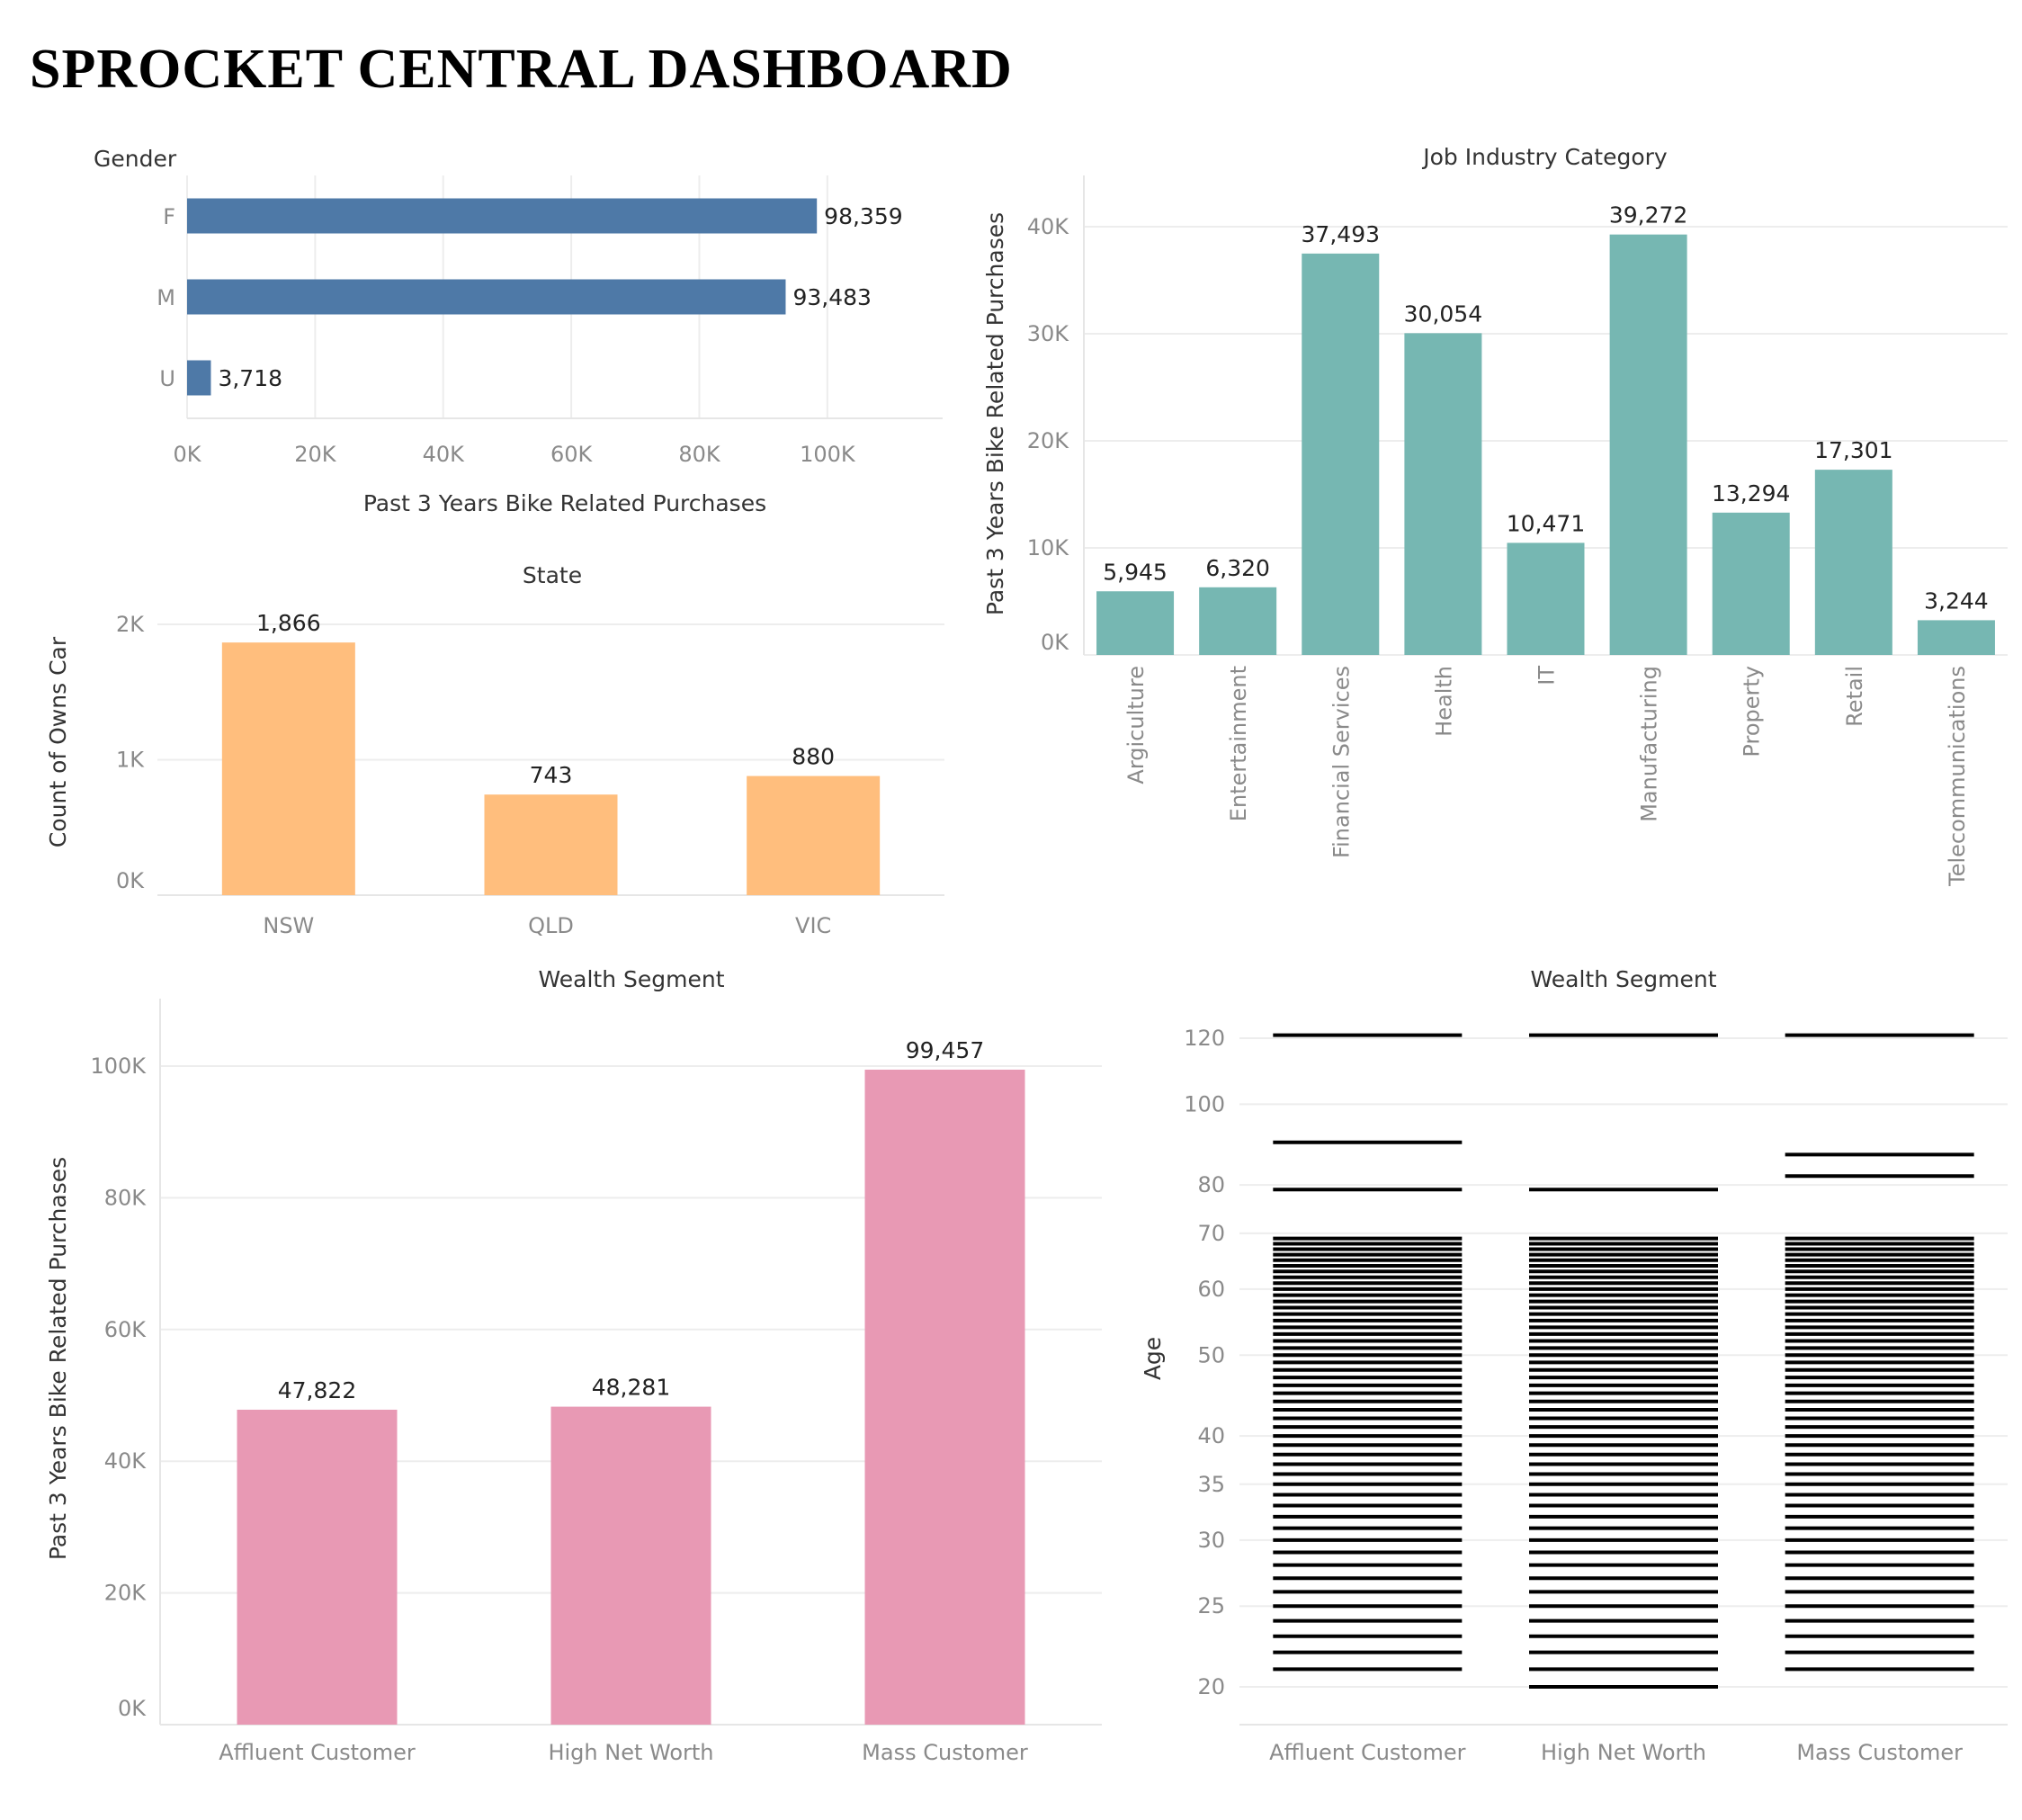 Image resolution: width=2022 pixels, height=1820 pixels. What do you see at coordinates (945, 1050) in the screenshot?
I see `wealth-purchases-value-label: 99,457` at bounding box center [945, 1050].